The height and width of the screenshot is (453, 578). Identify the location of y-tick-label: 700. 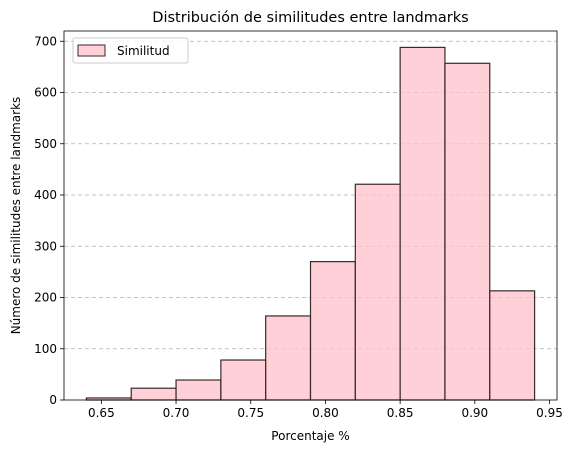
(45, 41).